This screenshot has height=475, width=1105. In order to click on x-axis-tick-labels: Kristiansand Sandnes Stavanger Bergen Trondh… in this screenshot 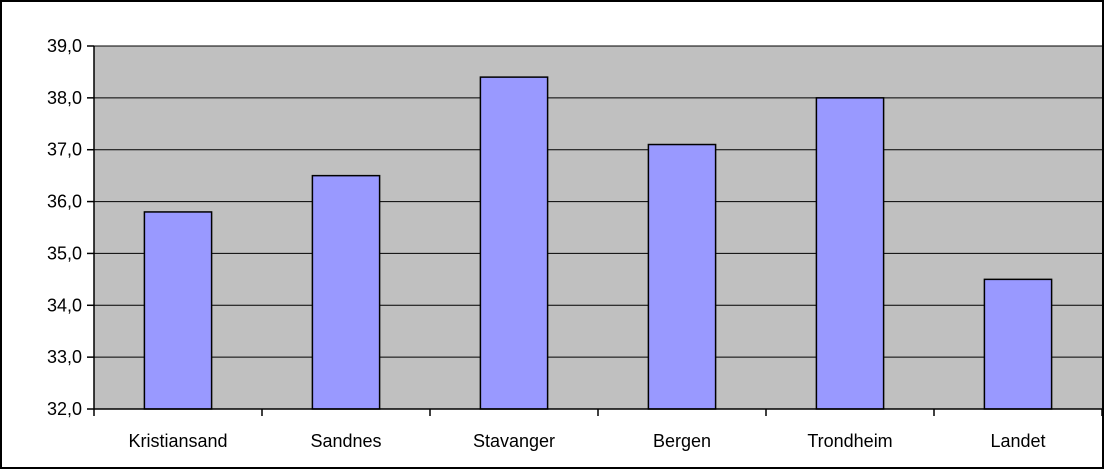, I will do `click(586, 441)`.